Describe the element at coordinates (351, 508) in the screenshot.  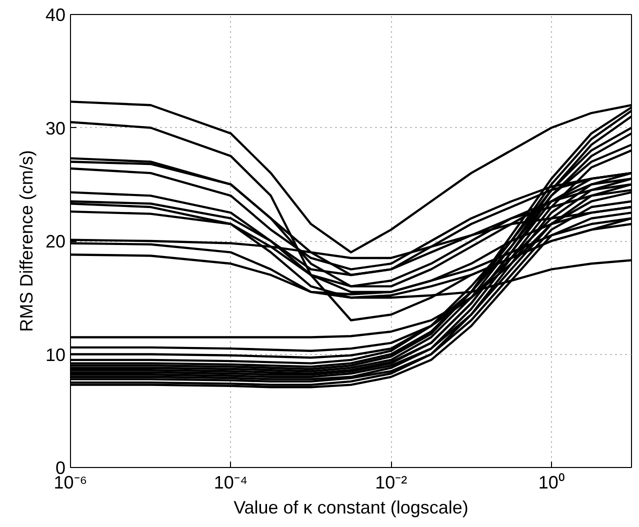
I see `x-axis-title: Value of κ constant (logscale)` at that location.